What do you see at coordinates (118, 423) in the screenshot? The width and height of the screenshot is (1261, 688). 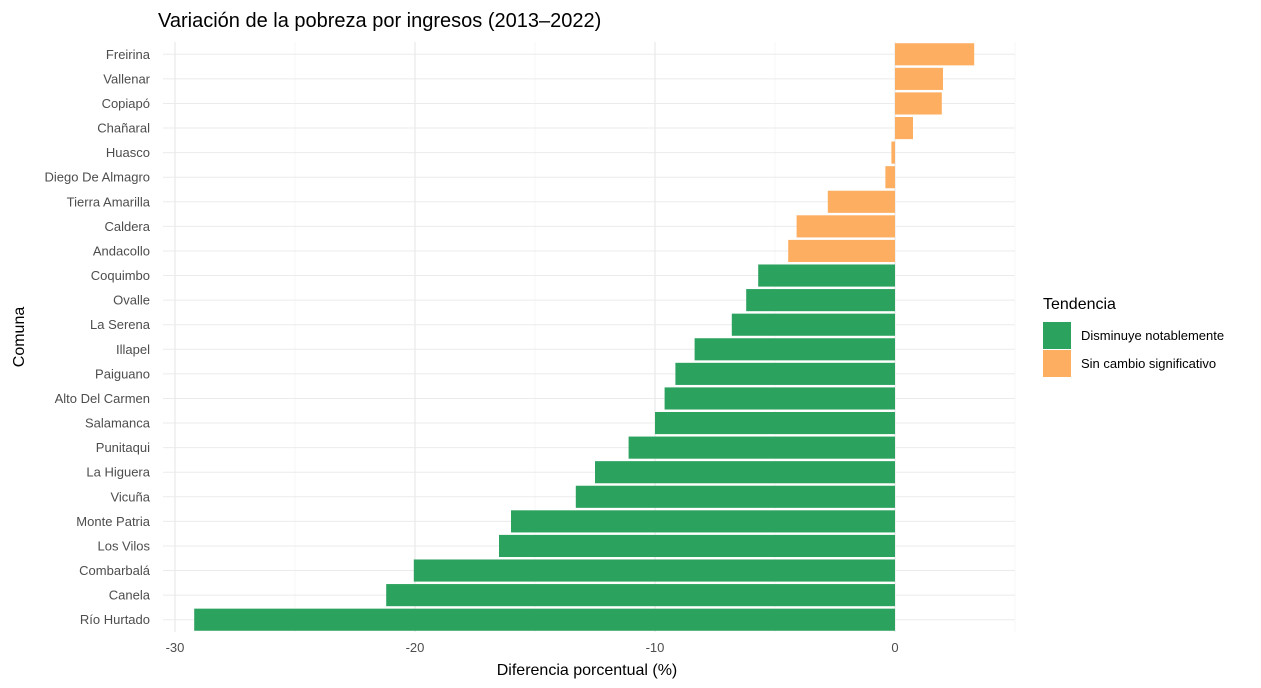 I see `category-label: Salamanca` at bounding box center [118, 423].